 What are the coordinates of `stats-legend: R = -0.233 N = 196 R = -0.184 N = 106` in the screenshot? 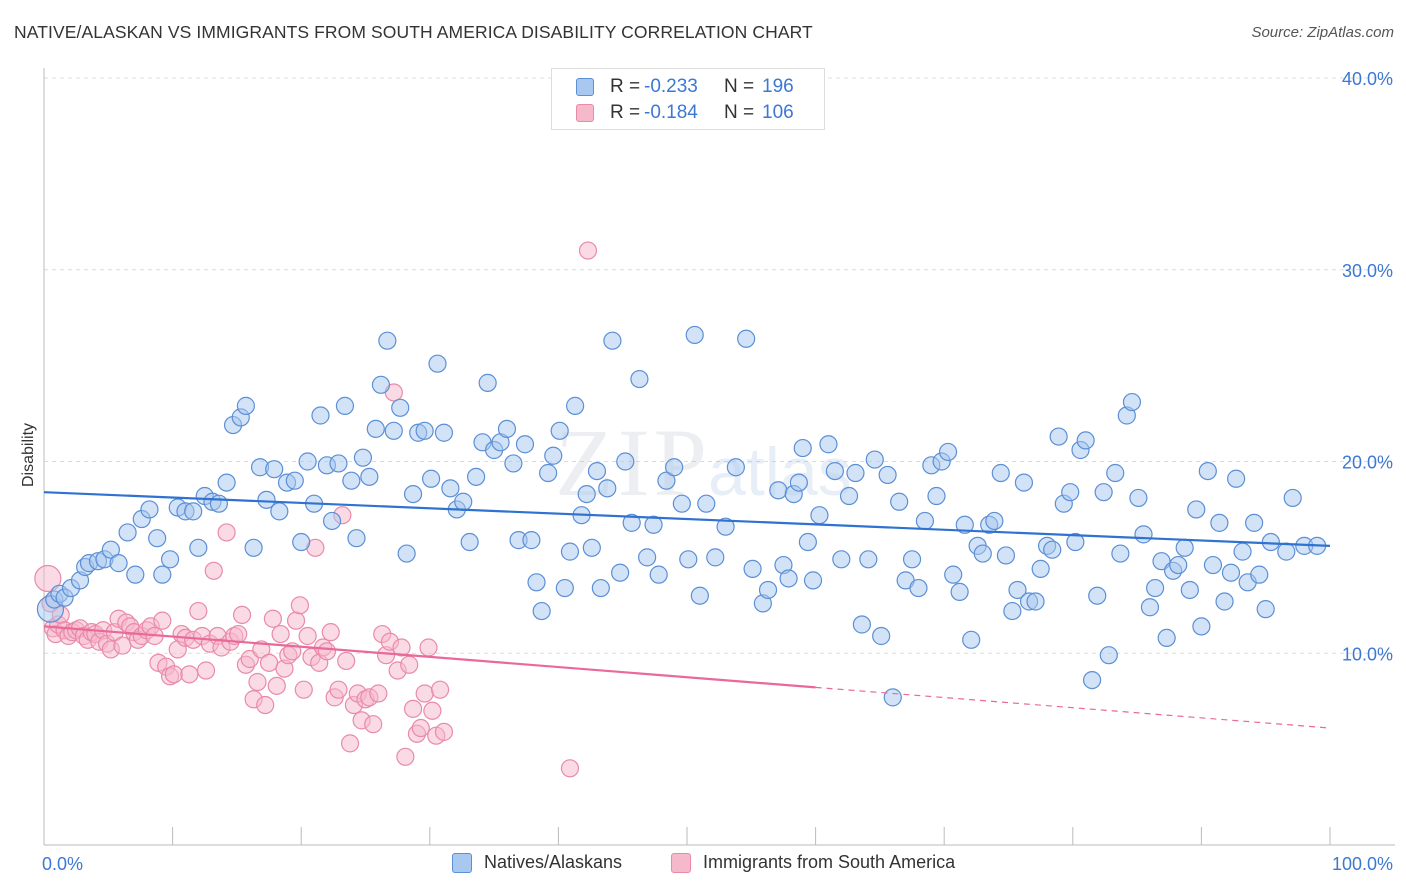 It's located at (688, 99).